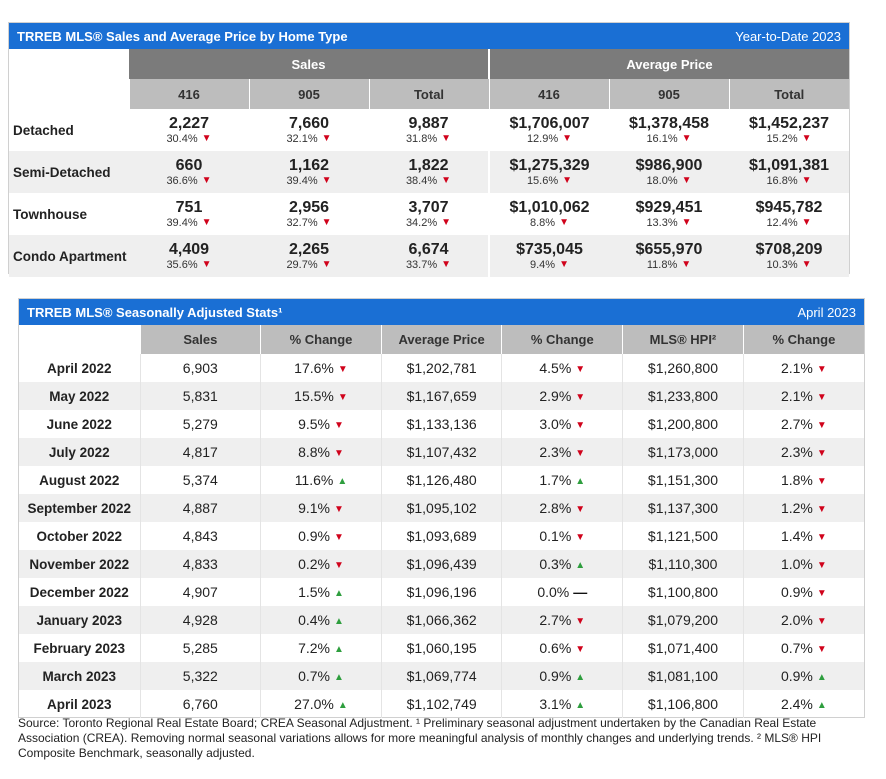 Image resolution: width=886 pixels, height=779 pixels. I want to click on percent-change: 32.7% ▼, so click(309, 223).